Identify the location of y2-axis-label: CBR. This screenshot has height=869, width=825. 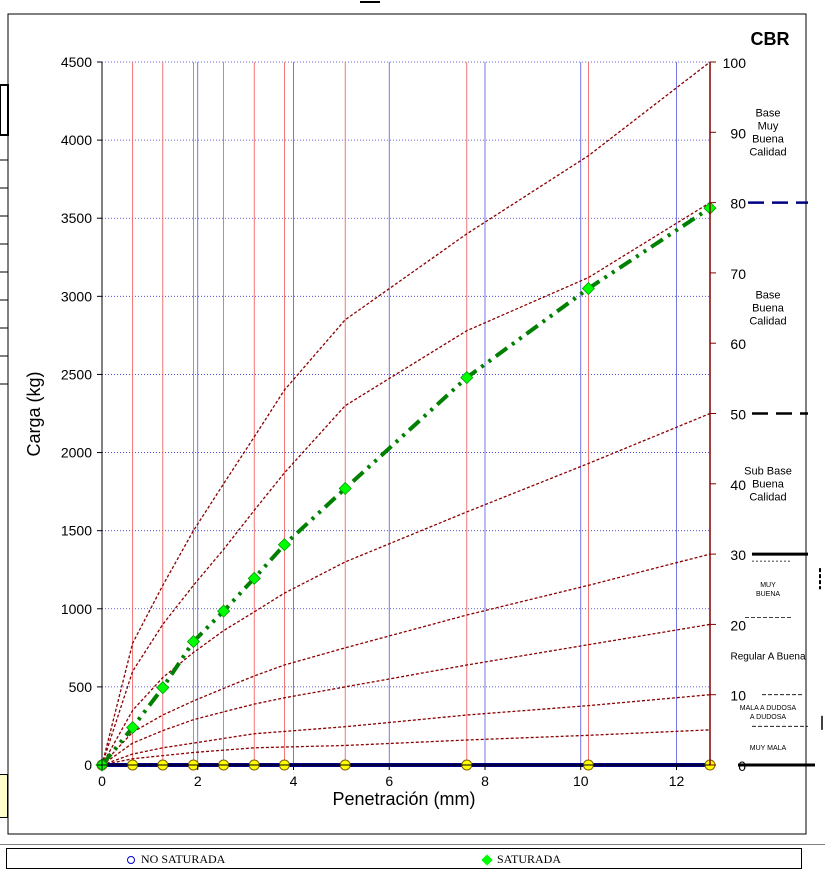
(770, 39).